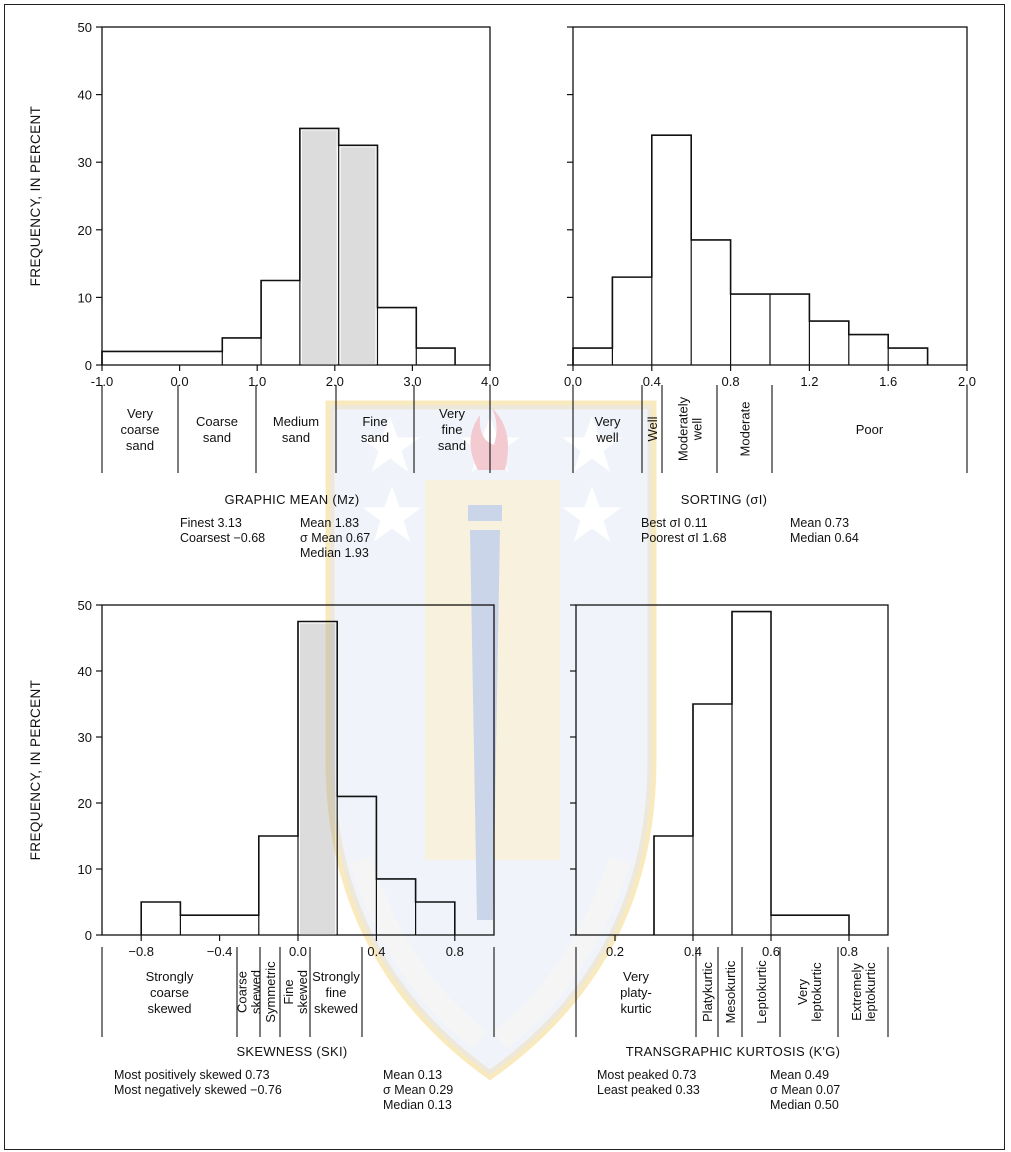  Describe the element at coordinates (674, 523) in the screenshot. I see `stat-left: Best σI 0.11` at that location.